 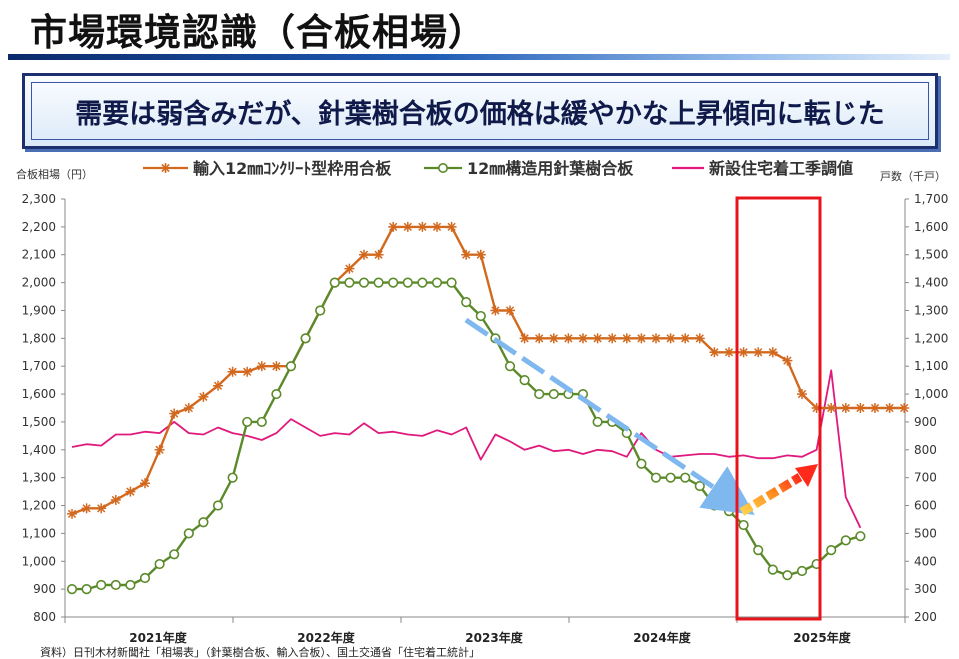 I want to click on right-tick-label: 1,600, so click(x=931, y=227).